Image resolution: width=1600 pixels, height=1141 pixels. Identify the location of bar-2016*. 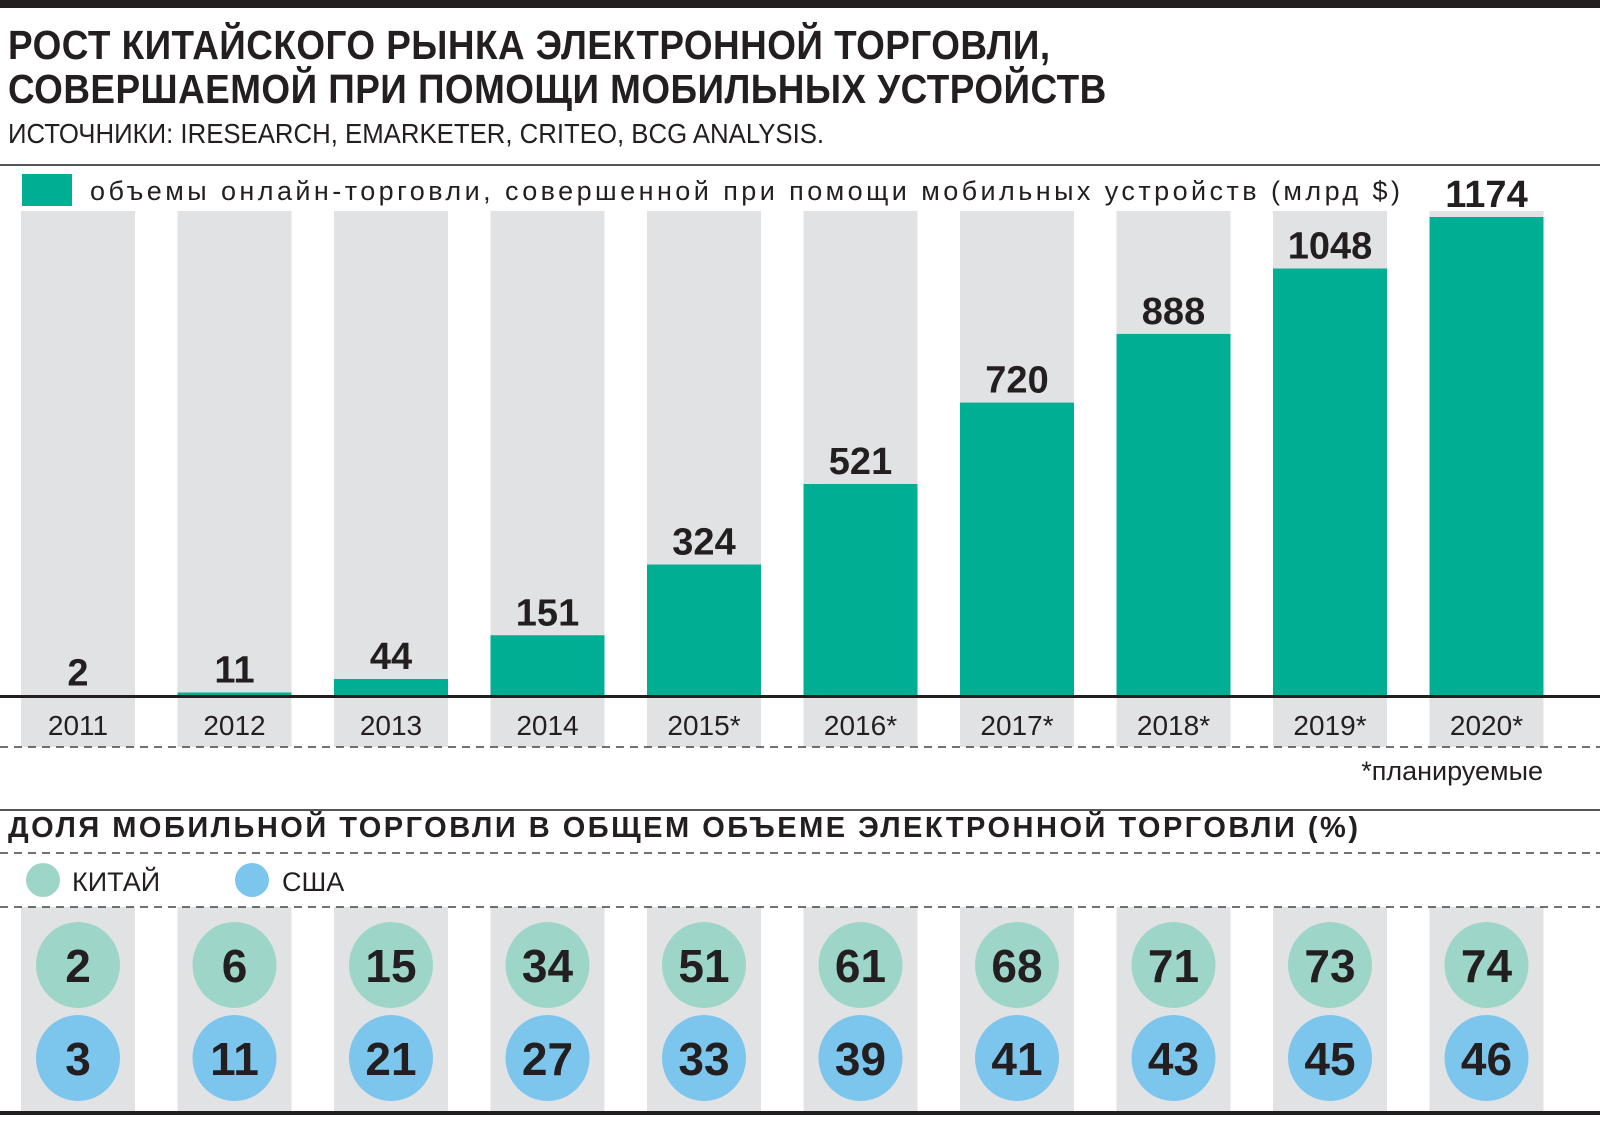
(860, 590).